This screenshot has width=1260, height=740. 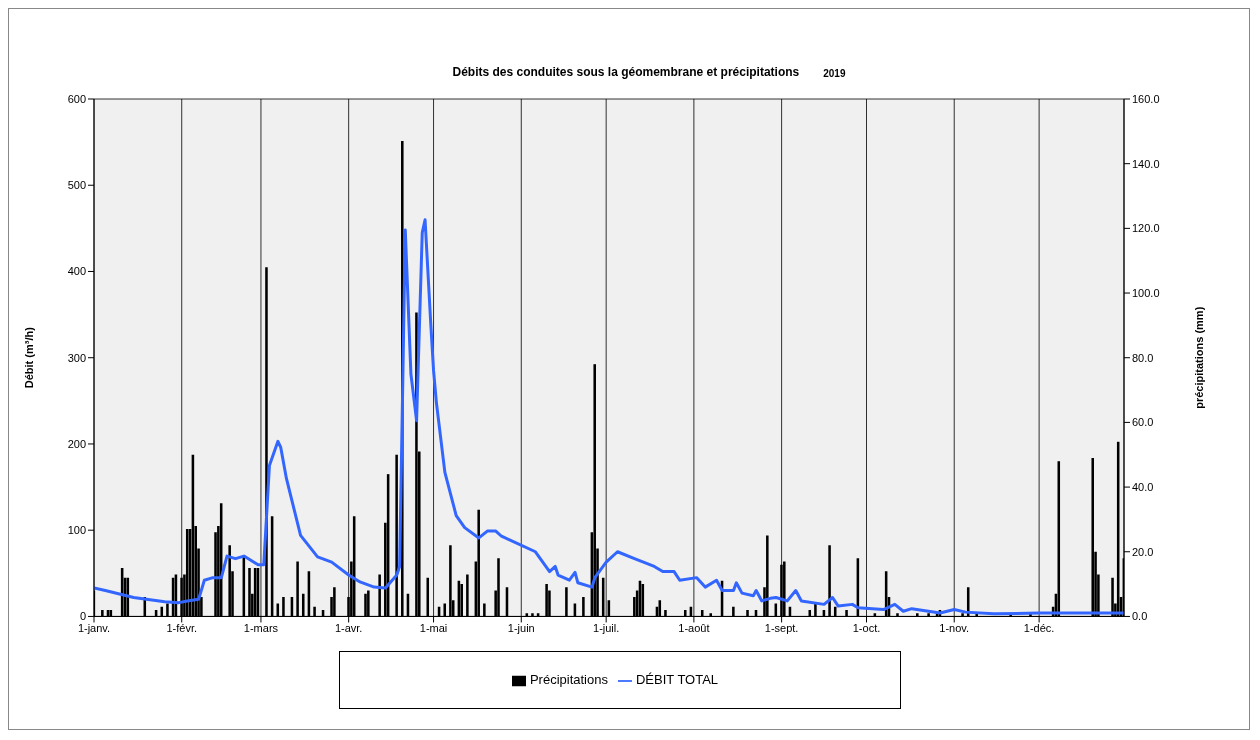 What do you see at coordinates (94, 628) in the screenshot?
I see `x-tick-label: 1-janv.` at bounding box center [94, 628].